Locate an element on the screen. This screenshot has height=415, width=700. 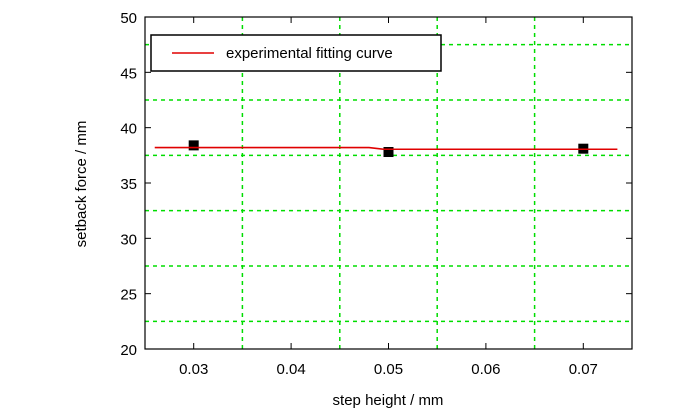
x-tick-label: 0.05 is located at coordinates (388, 369).